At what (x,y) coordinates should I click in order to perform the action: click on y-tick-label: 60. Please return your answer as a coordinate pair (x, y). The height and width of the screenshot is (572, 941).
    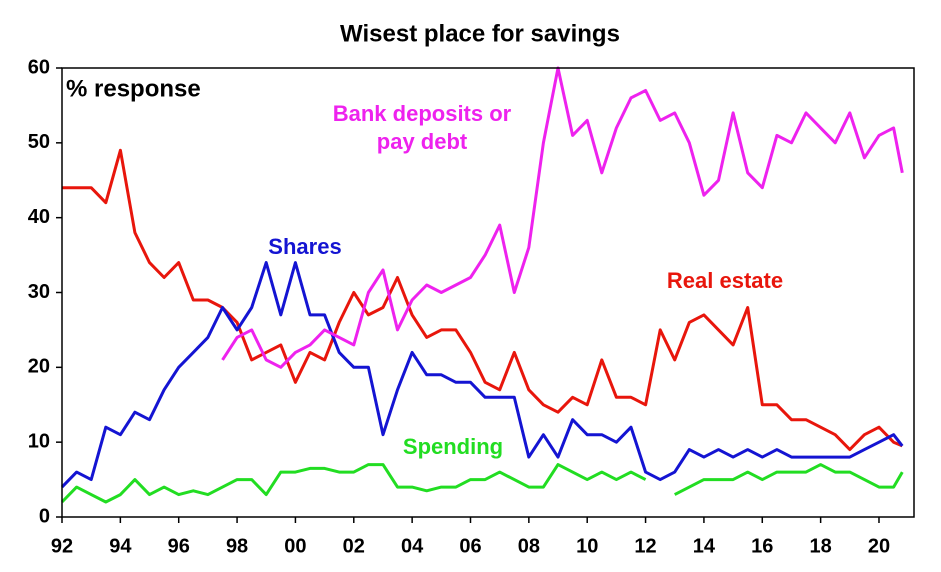
    Looking at the image, I should click on (39, 67).